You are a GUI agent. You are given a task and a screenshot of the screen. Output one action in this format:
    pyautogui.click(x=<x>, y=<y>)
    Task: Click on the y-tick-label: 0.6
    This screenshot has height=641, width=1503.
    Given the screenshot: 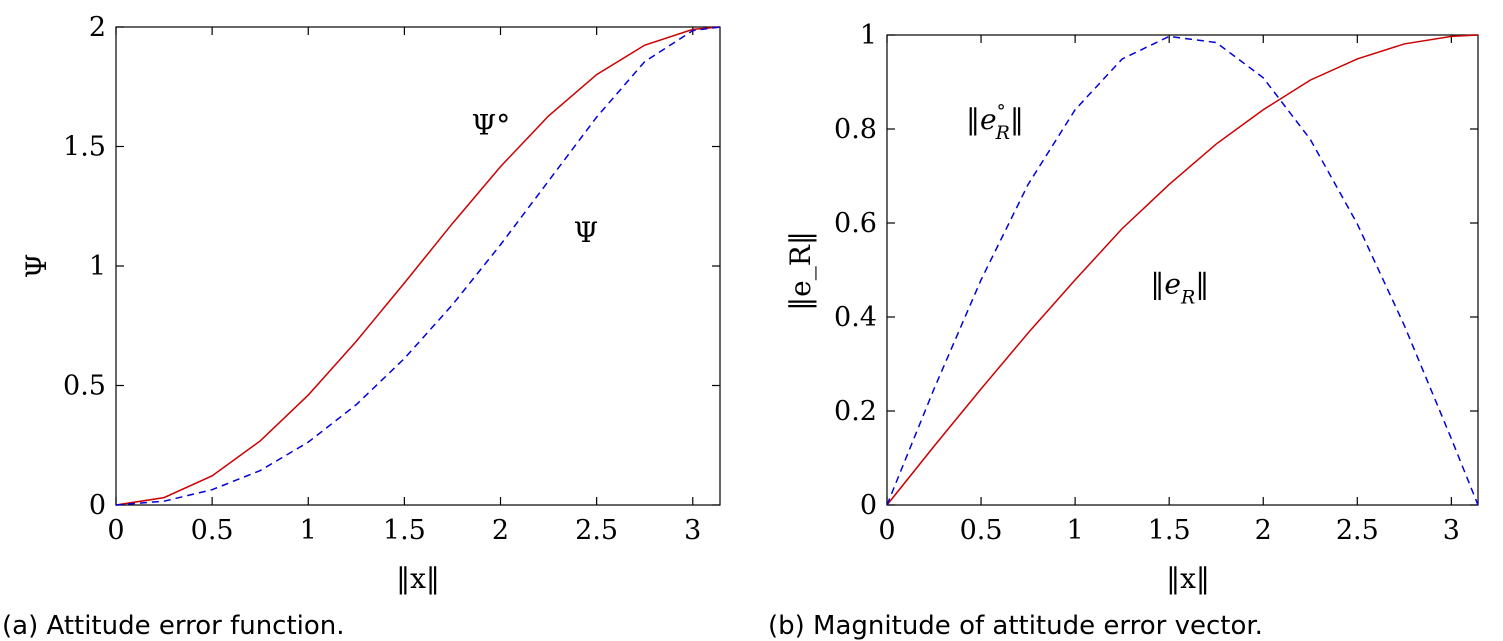 What is the action you would take?
    pyautogui.click(x=855, y=223)
    